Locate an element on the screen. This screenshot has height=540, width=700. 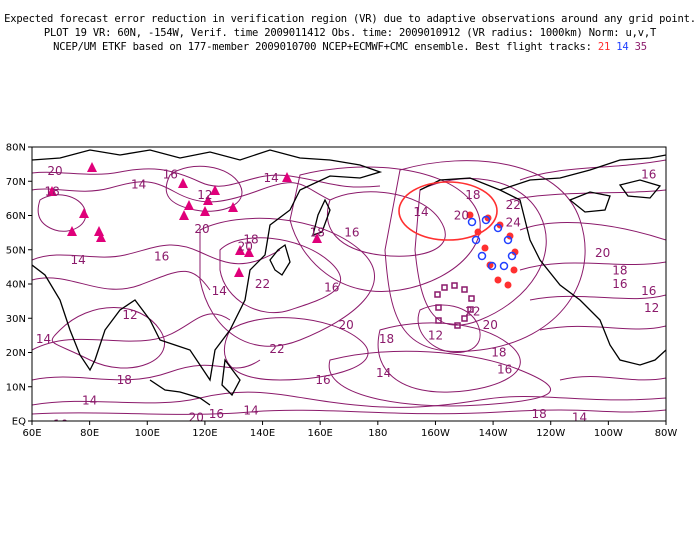
y-tick-label: 40N is located at coordinates (16, 285).